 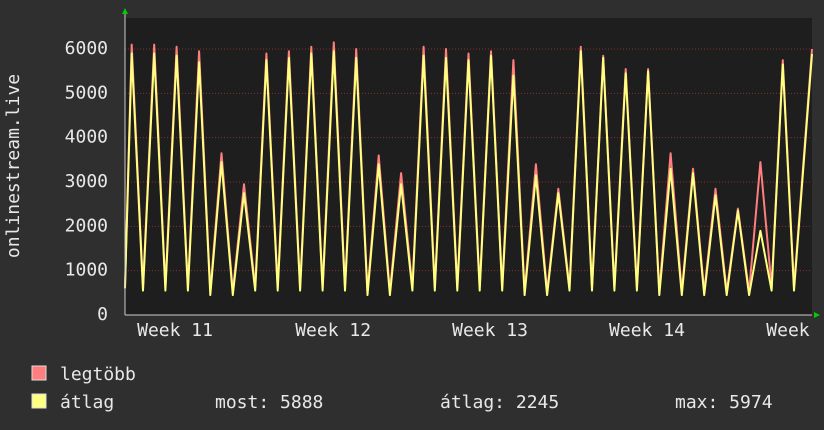 What do you see at coordinates (86, 225) in the screenshot?
I see `y-tick-label: 2000` at bounding box center [86, 225].